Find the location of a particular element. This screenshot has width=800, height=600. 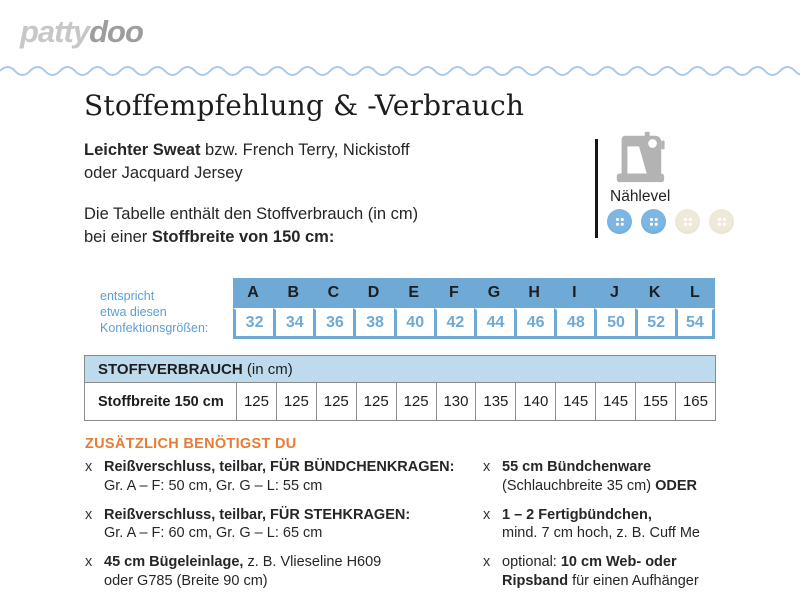

extras-heading: ZUSÄTZLICH BENÖTIGST DU is located at coordinates (191, 444).